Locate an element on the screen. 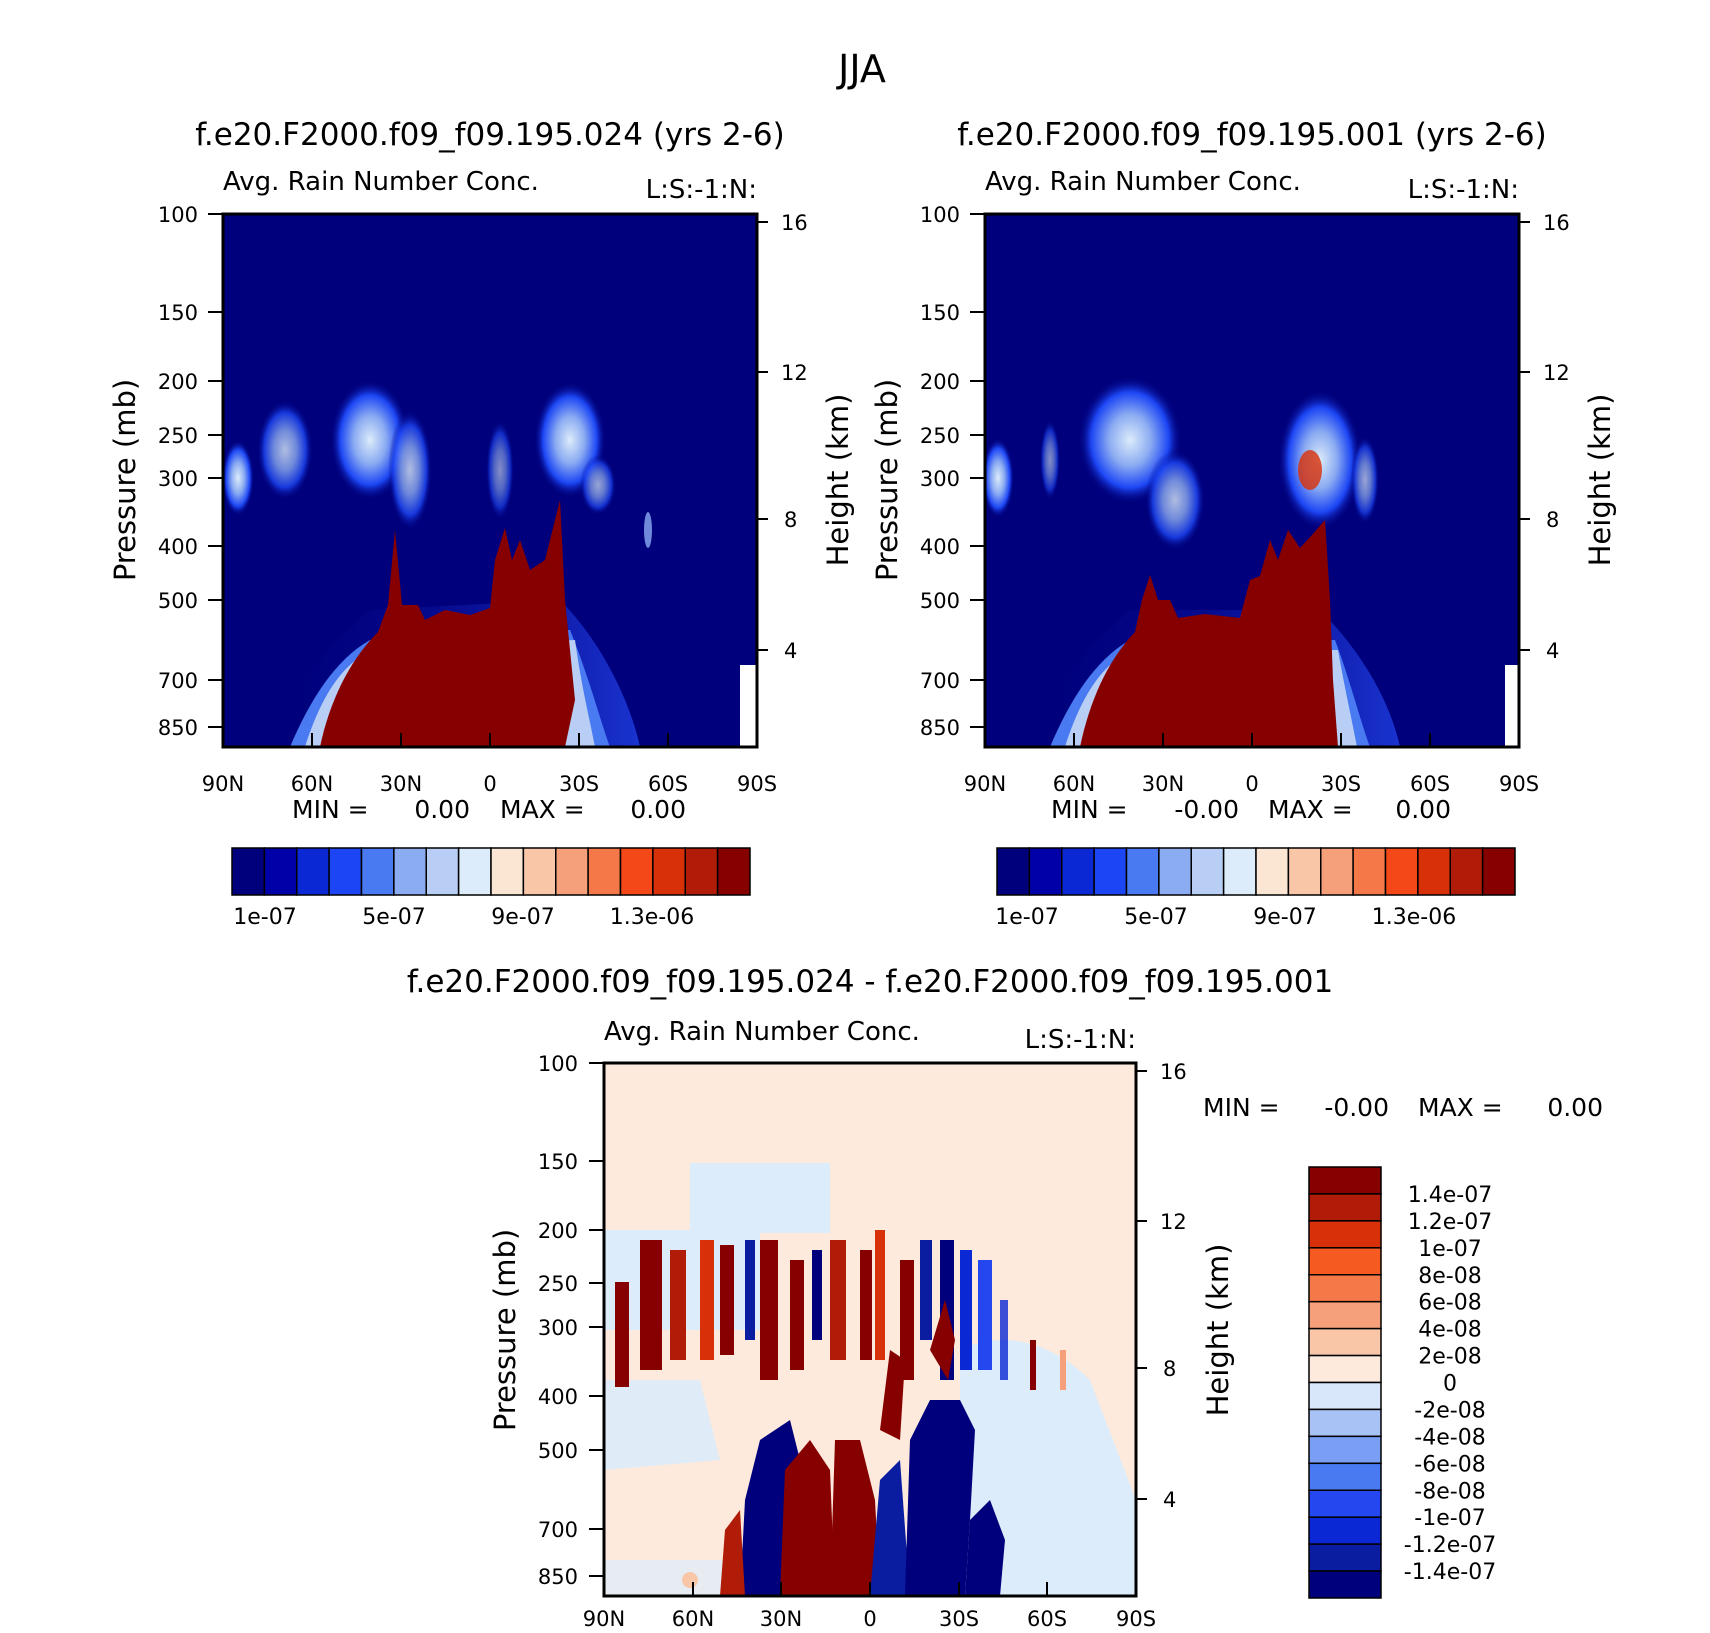  panel-b-xtick-90n: 90N is located at coordinates (985, 784).